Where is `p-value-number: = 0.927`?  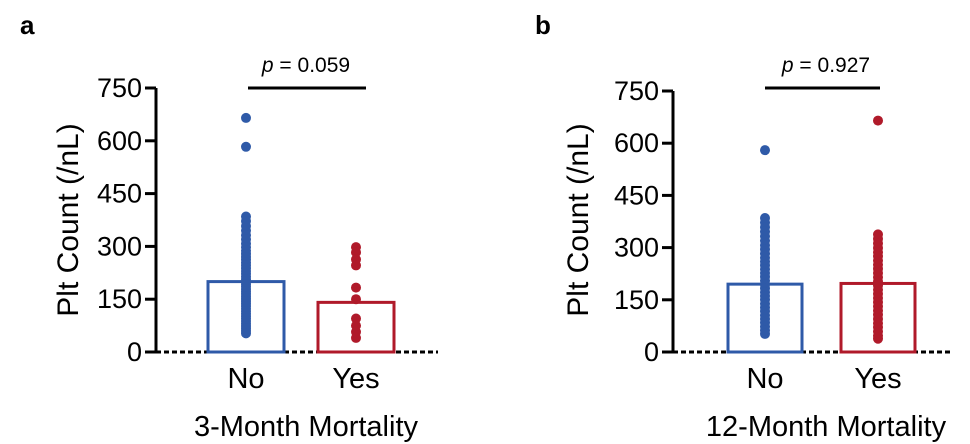 p-value-number: = 0.927 is located at coordinates (832, 65).